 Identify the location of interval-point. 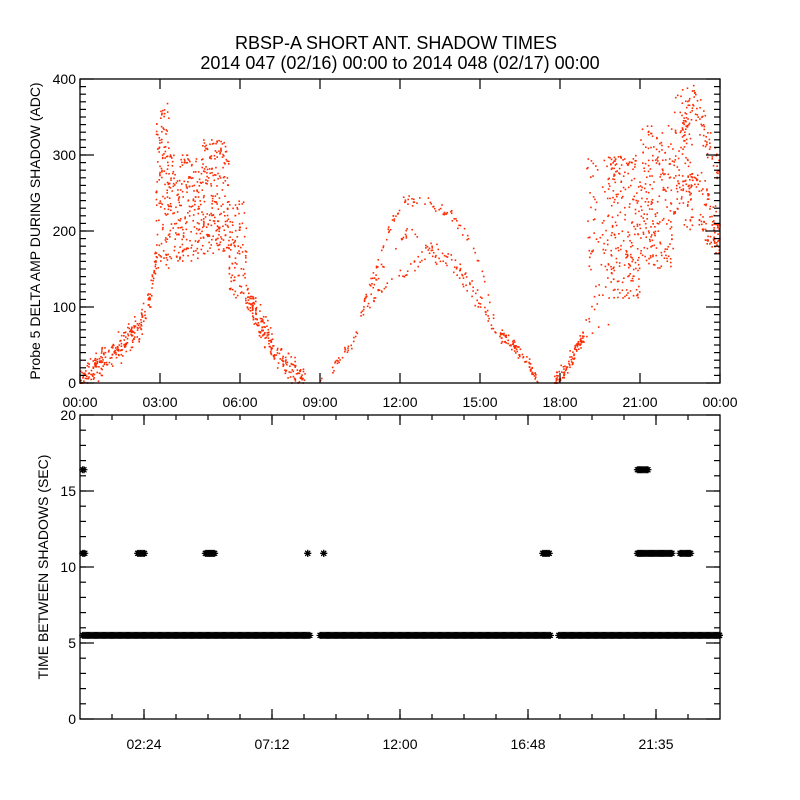
(324, 553).